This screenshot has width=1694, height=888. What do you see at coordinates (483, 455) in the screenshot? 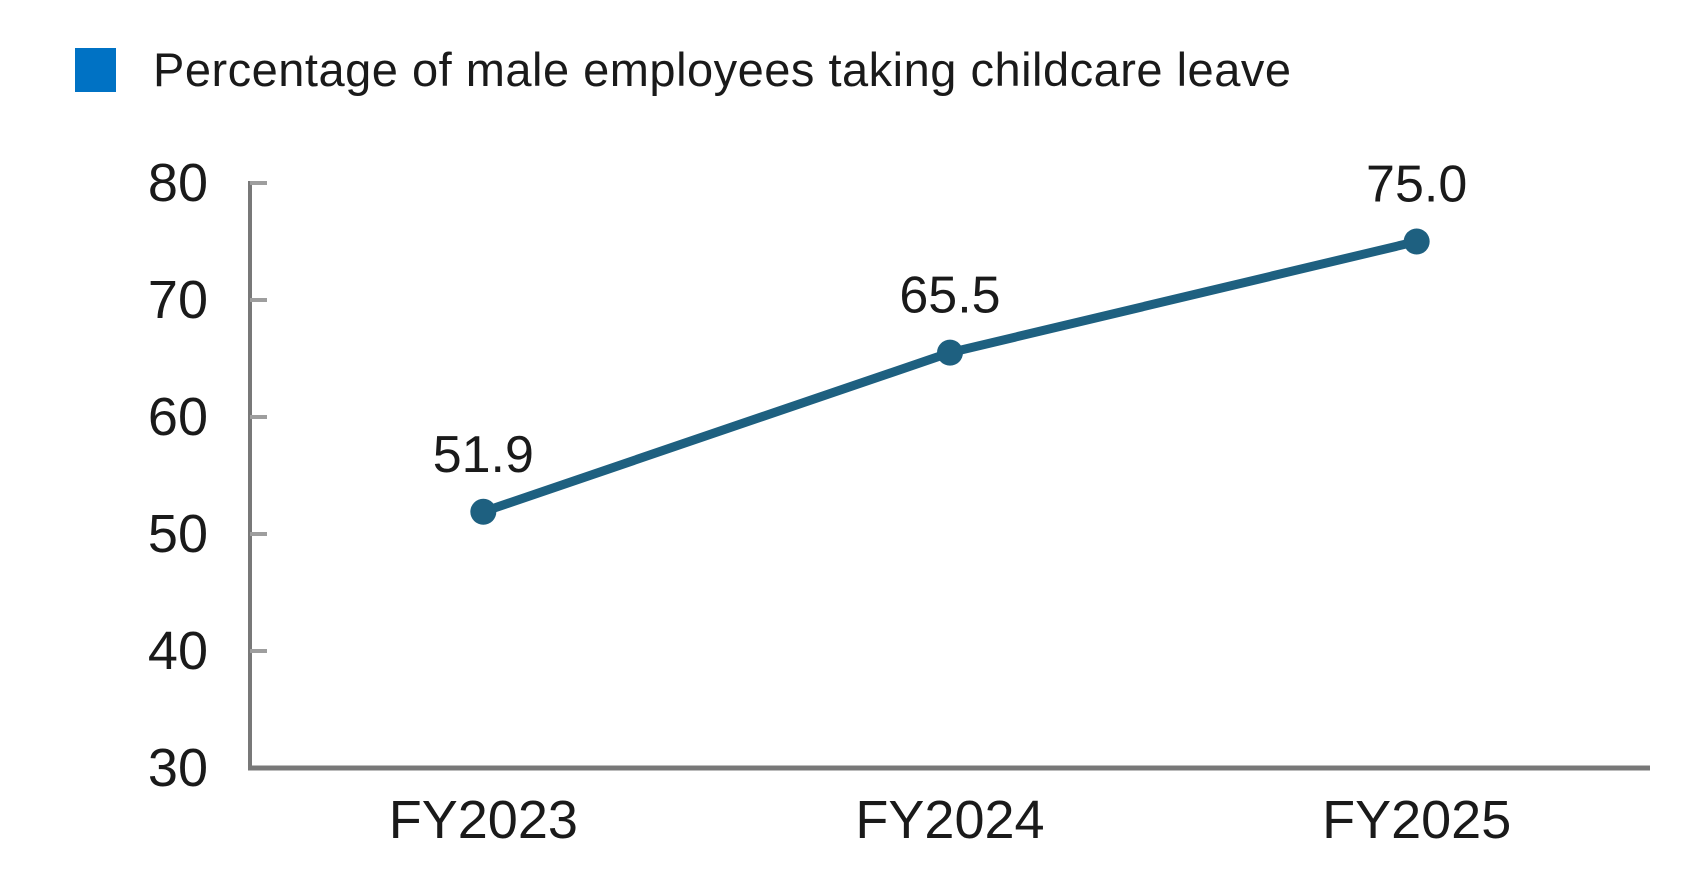
I see `data-point-label: 51.9` at bounding box center [483, 455].